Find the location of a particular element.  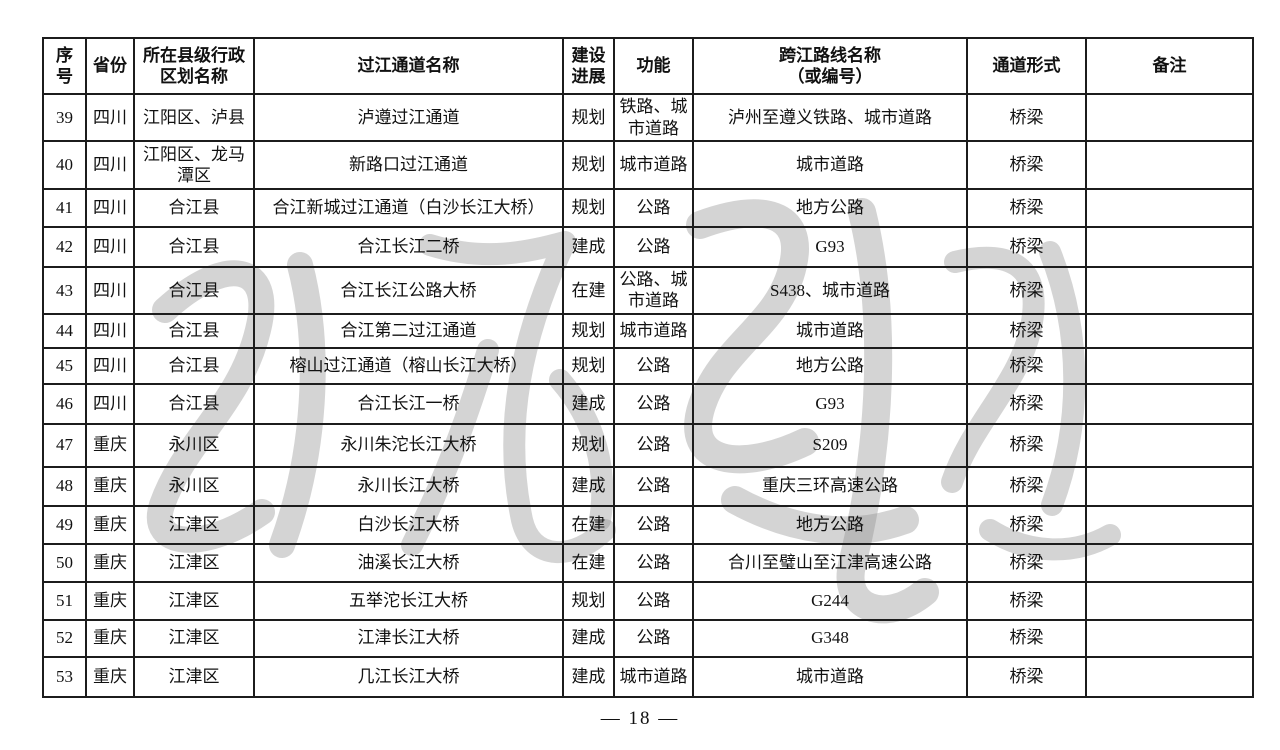

cell-no: 51 is located at coordinates (64, 600).